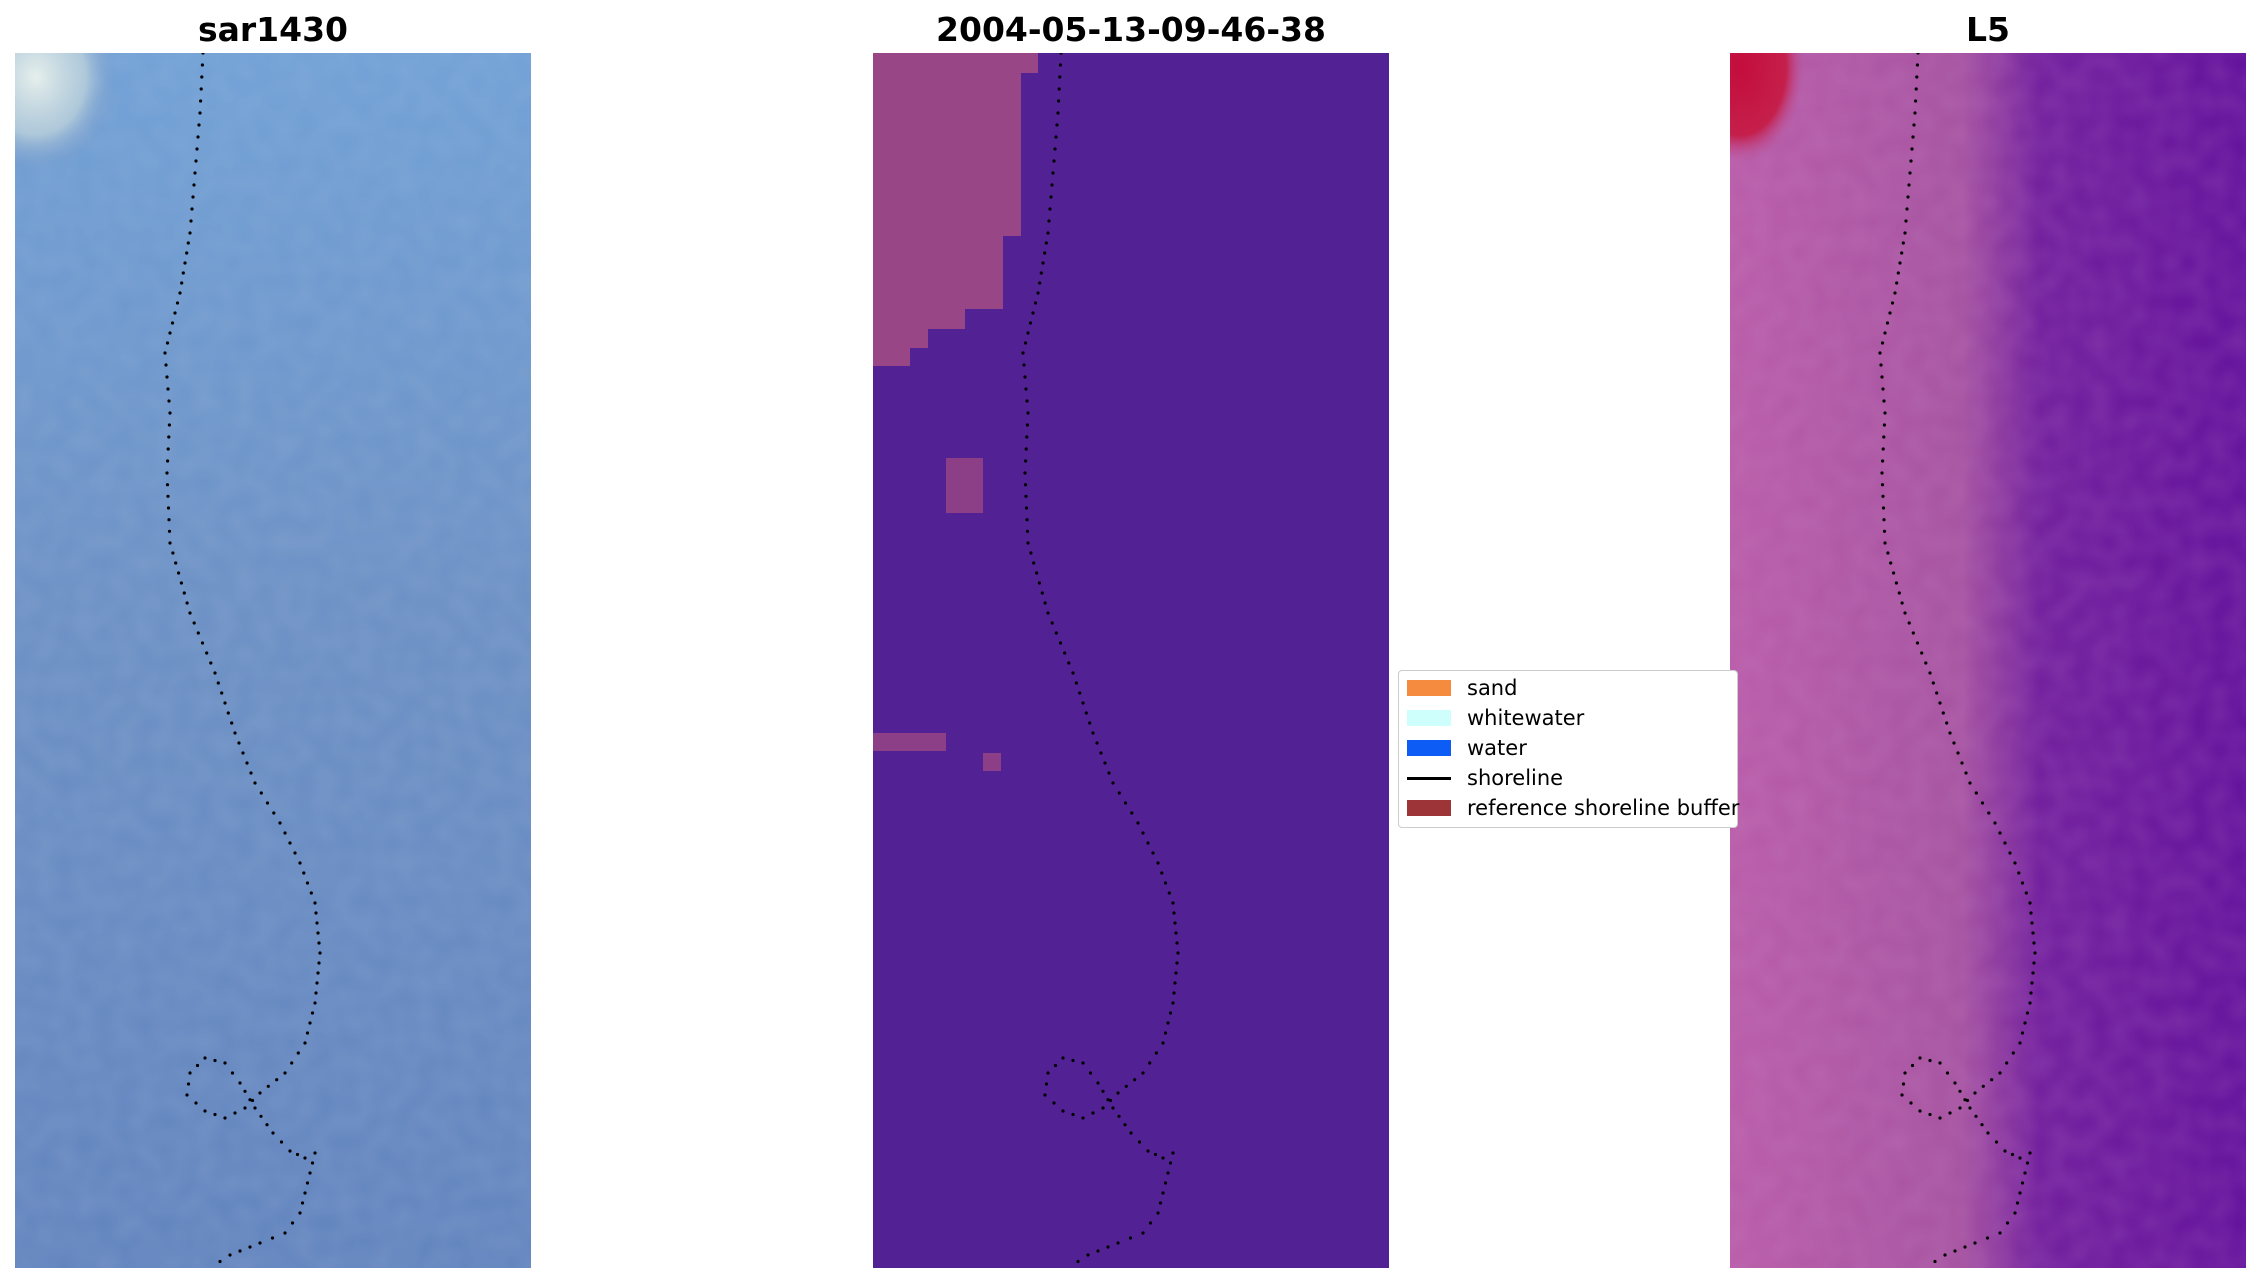 This screenshot has width=2260, height=1283. What do you see at coordinates (964, 485) in the screenshot?
I see `reference-buffer-patch` at bounding box center [964, 485].